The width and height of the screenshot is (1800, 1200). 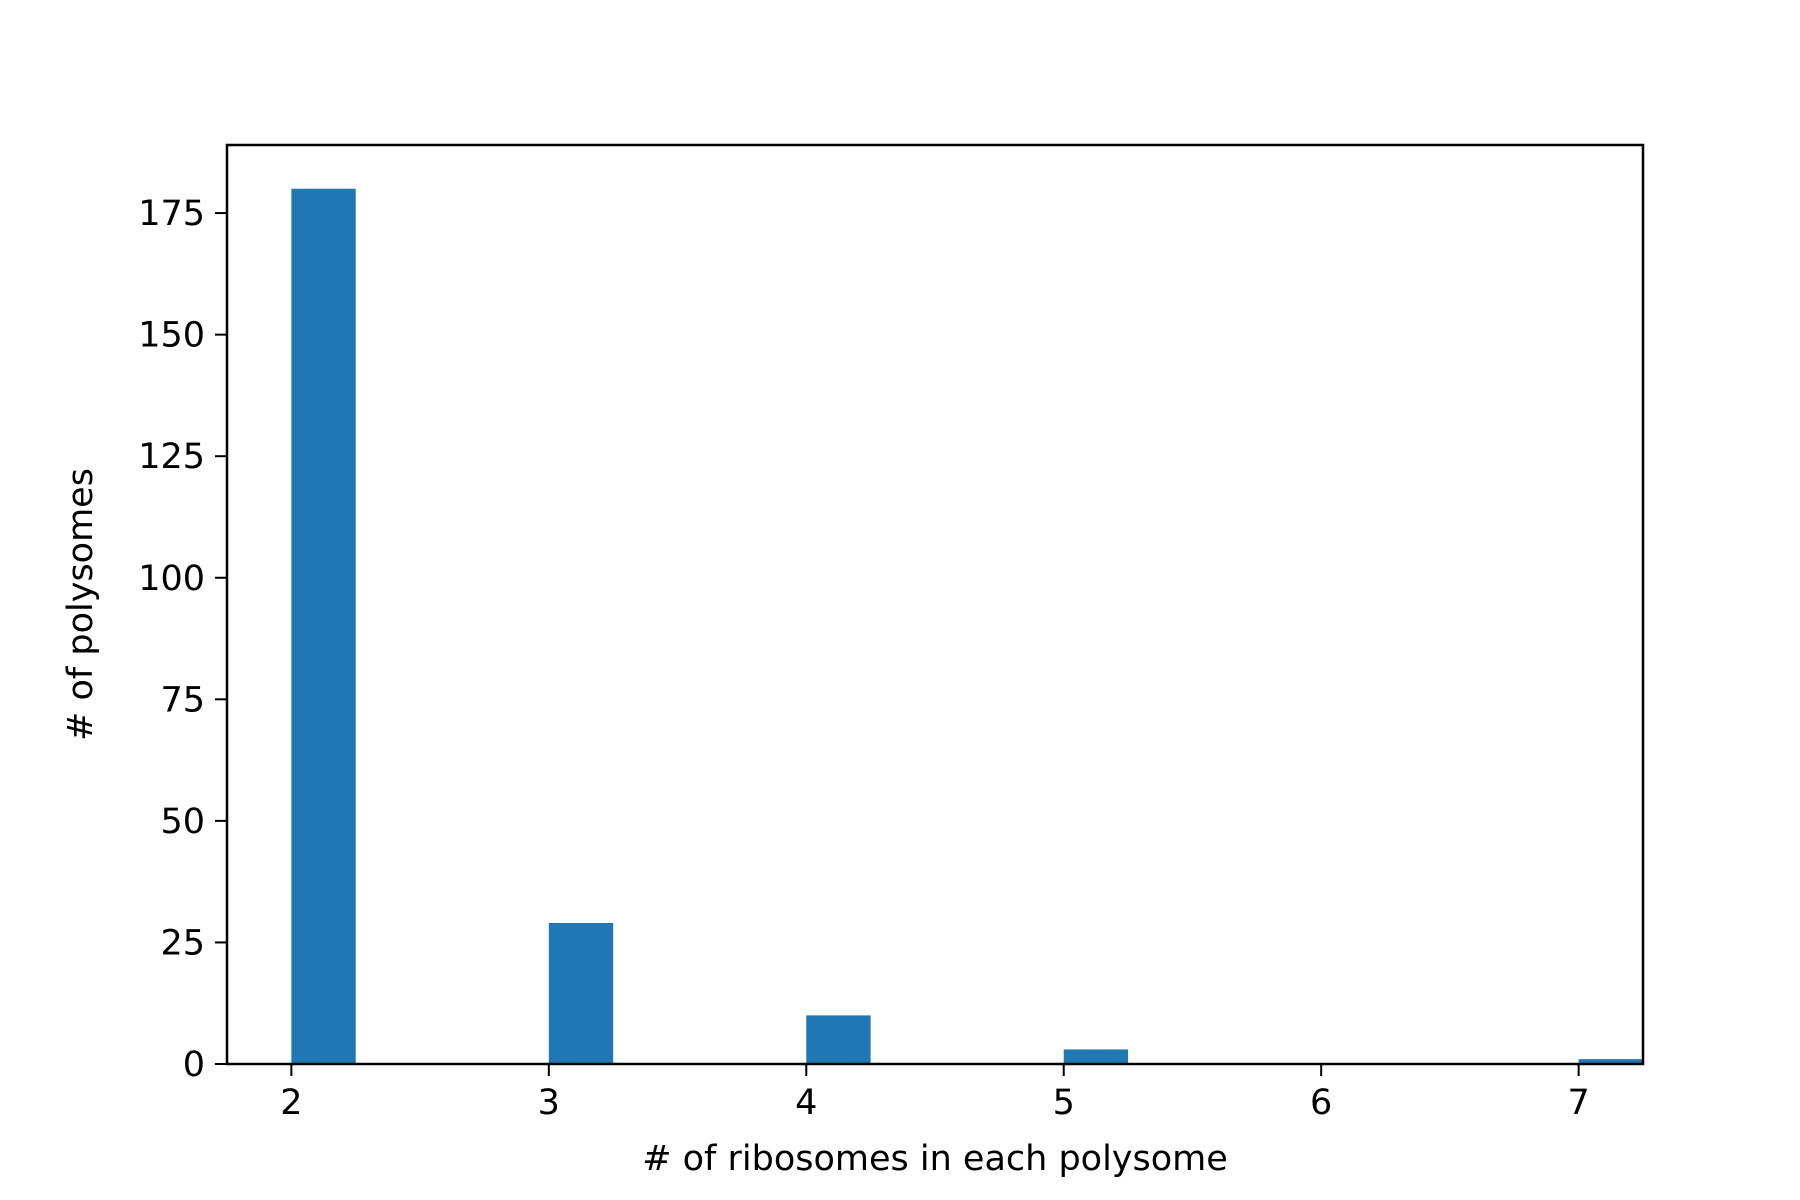 What do you see at coordinates (182, 943) in the screenshot?
I see `y-tick-label: 25` at bounding box center [182, 943].